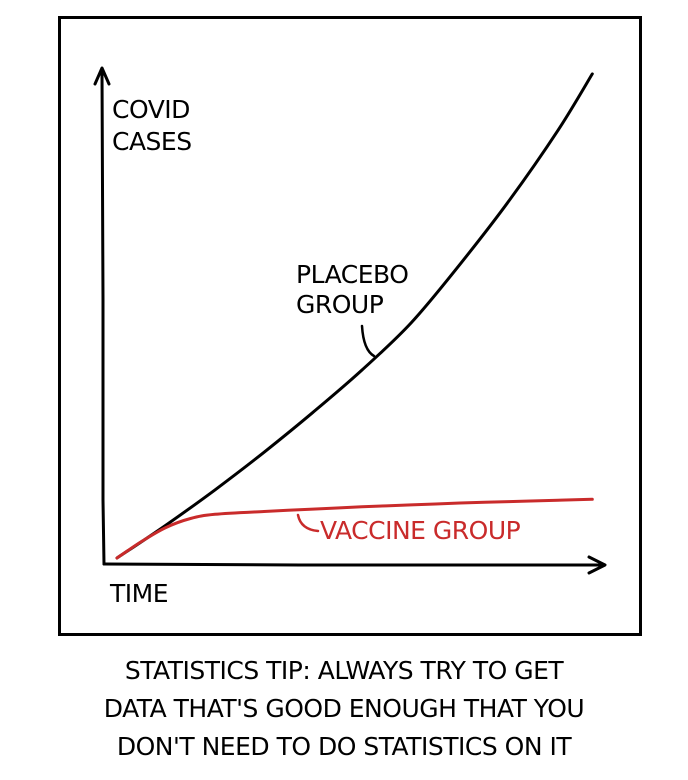  Describe the element at coordinates (340, 304) in the screenshot. I see `placebo-annotation-line-2: GROUP` at that location.